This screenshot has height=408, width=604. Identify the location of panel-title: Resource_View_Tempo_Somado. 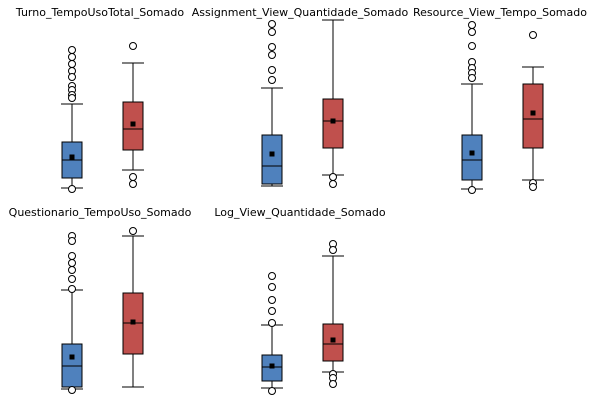
(500, 12).